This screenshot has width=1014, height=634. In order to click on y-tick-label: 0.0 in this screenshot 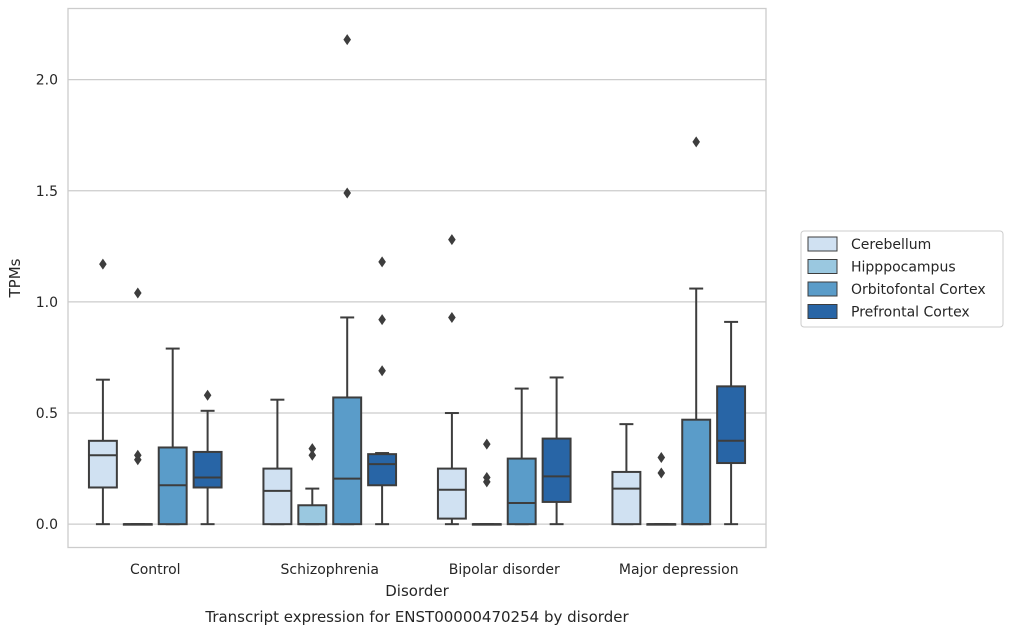, I will do `click(47, 525)`.